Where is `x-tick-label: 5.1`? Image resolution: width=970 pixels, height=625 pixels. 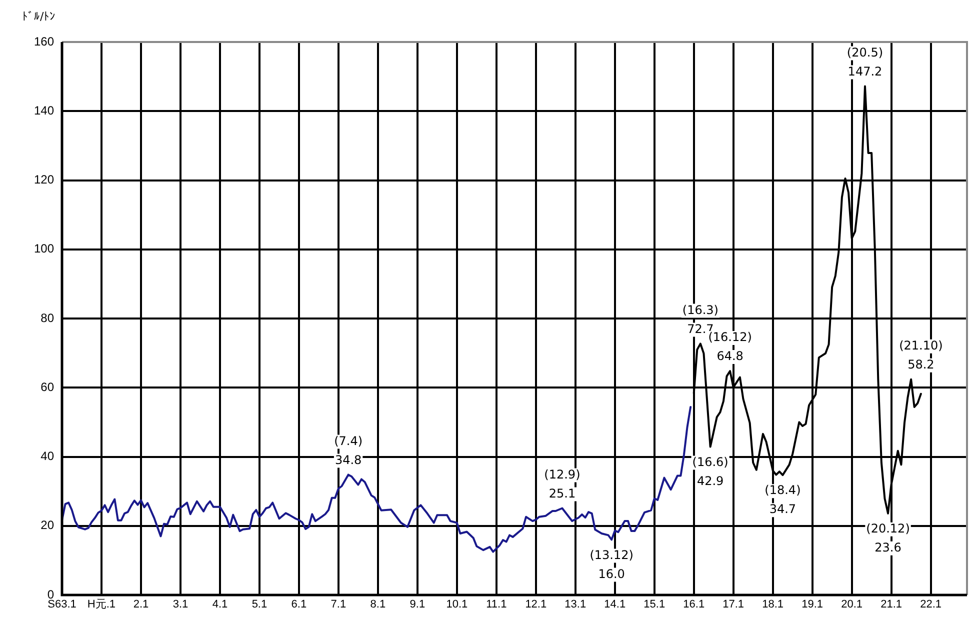
x-tick-label: 5.1 is located at coordinates (260, 604).